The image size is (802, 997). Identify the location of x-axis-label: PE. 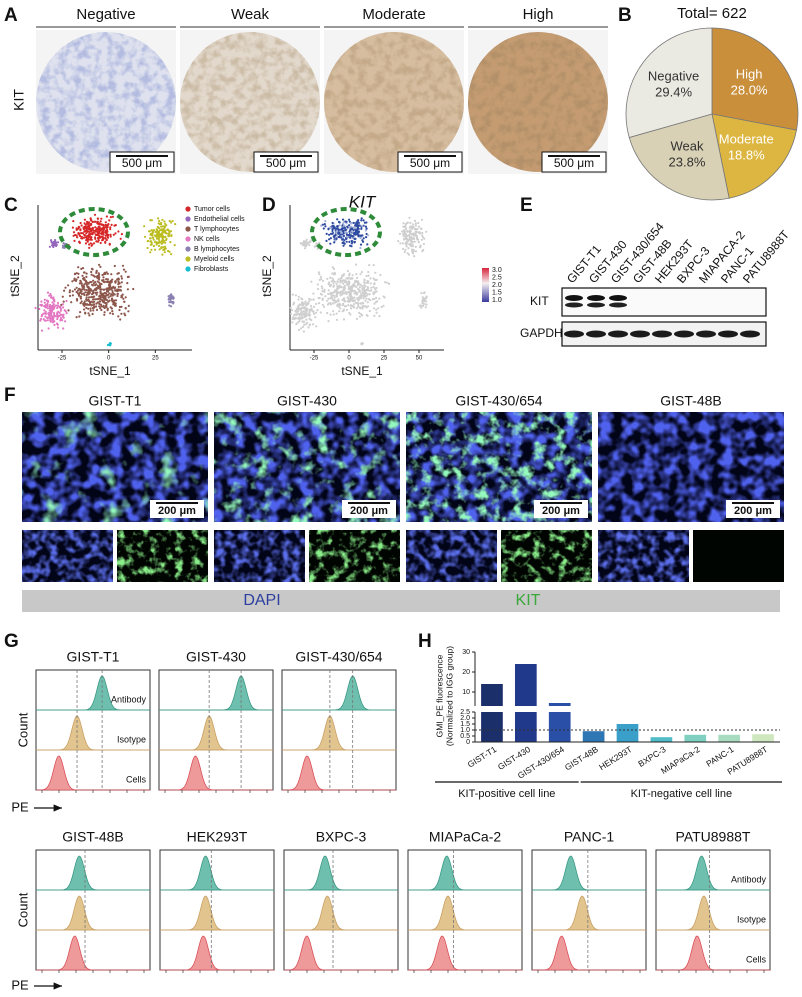
(20, 984).